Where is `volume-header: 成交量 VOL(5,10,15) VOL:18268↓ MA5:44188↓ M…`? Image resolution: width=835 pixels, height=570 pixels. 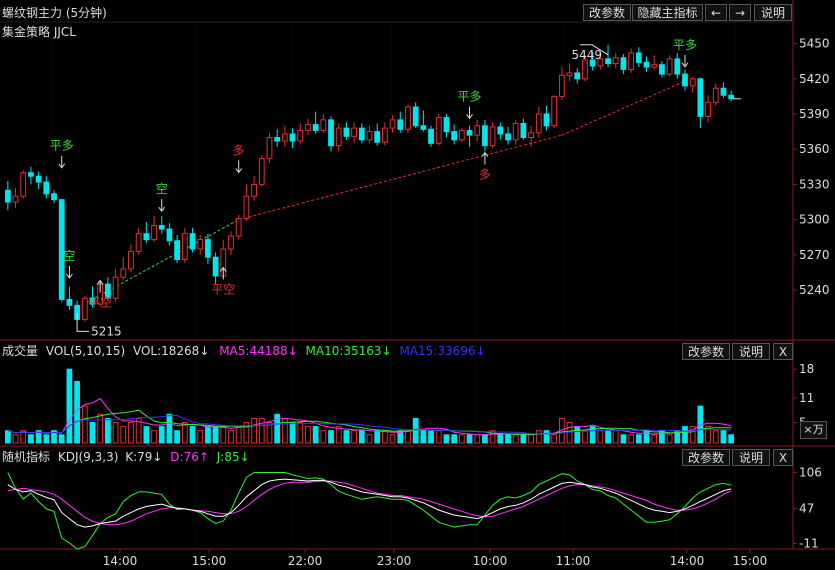
volume-header: 成交量 VOL(5,10,15) VOL:18268↓ MA5:44188↓ M… is located at coordinates (244, 350).